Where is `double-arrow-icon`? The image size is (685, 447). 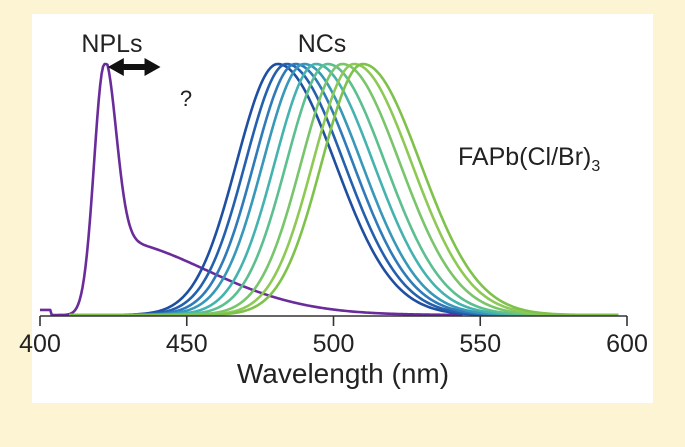
double-arrow-icon is located at coordinates (134, 67).